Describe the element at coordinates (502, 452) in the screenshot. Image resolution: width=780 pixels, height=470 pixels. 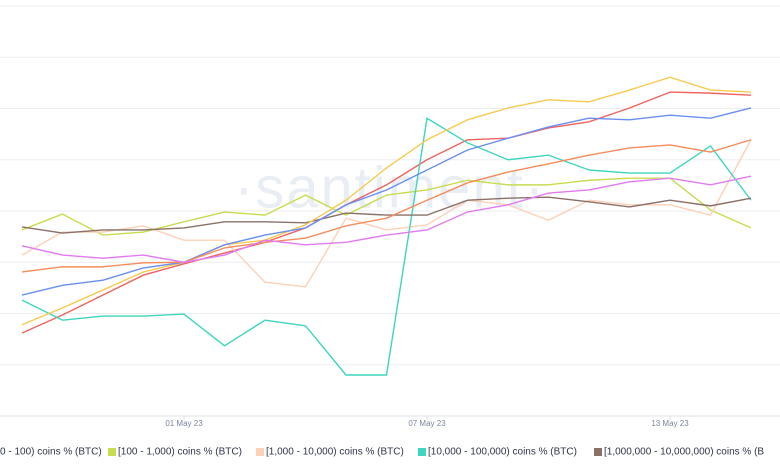
I see `legend-label: [10,000 - 100,000) coins % (BTC)` at that location.